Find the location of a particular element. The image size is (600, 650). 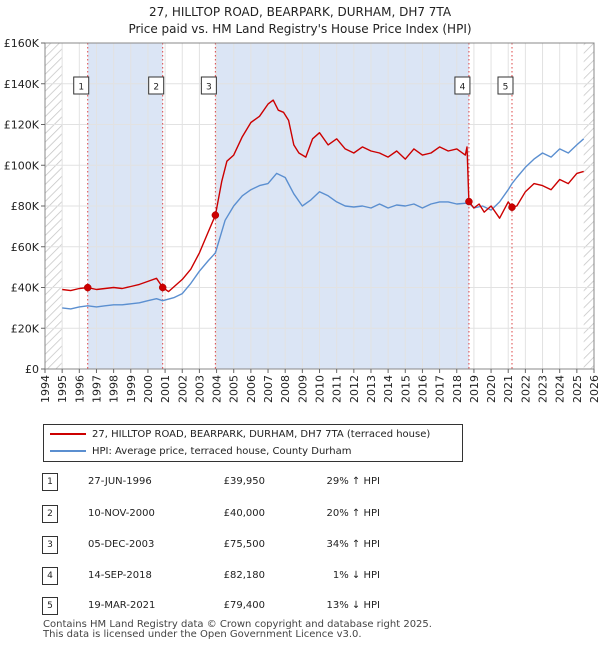

table-row: 2 10-NOV-2000 £40,000 20% ↑ HPI is located at coordinates (300, 514).